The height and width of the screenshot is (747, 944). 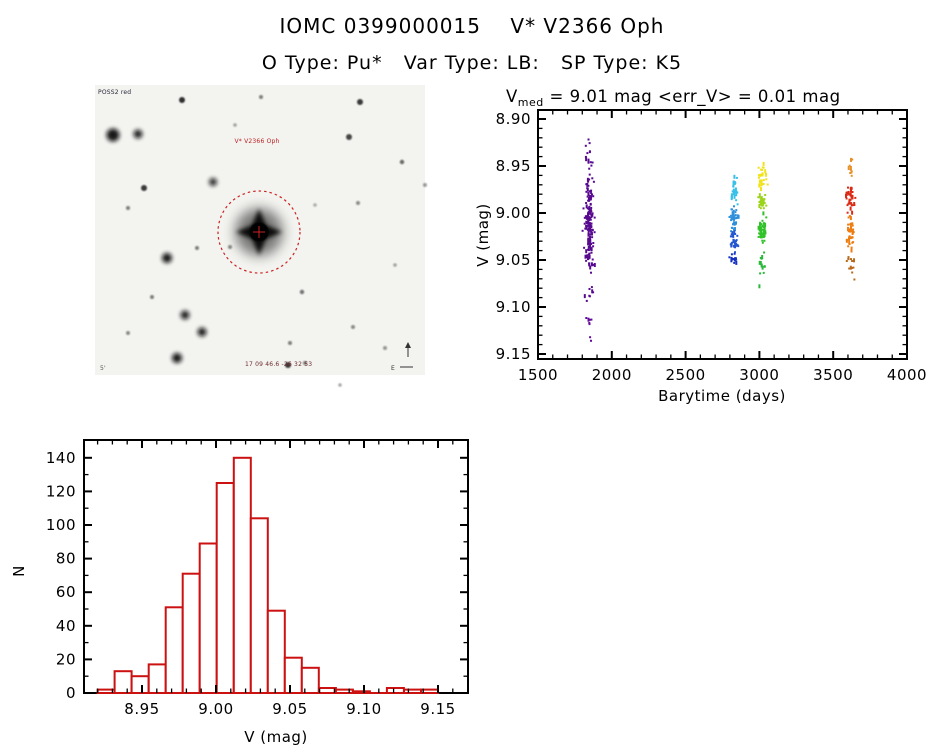 What do you see at coordinates (19, 571) in the screenshot?
I see `histogram-ylabel: N` at bounding box center [19, 571].